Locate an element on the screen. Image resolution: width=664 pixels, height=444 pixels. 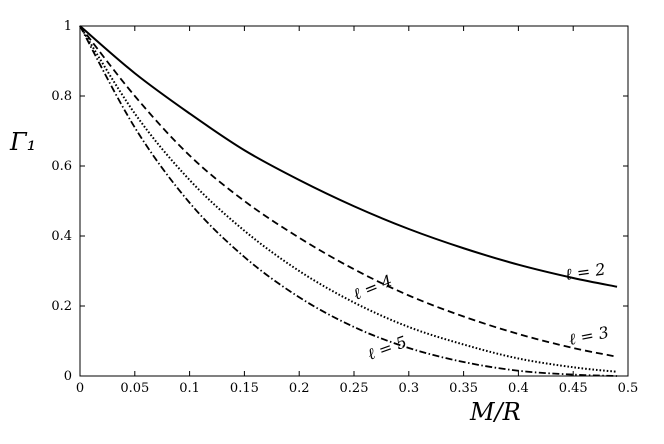
x-tick-label: 0.15 is located at coordinates (244, 388).